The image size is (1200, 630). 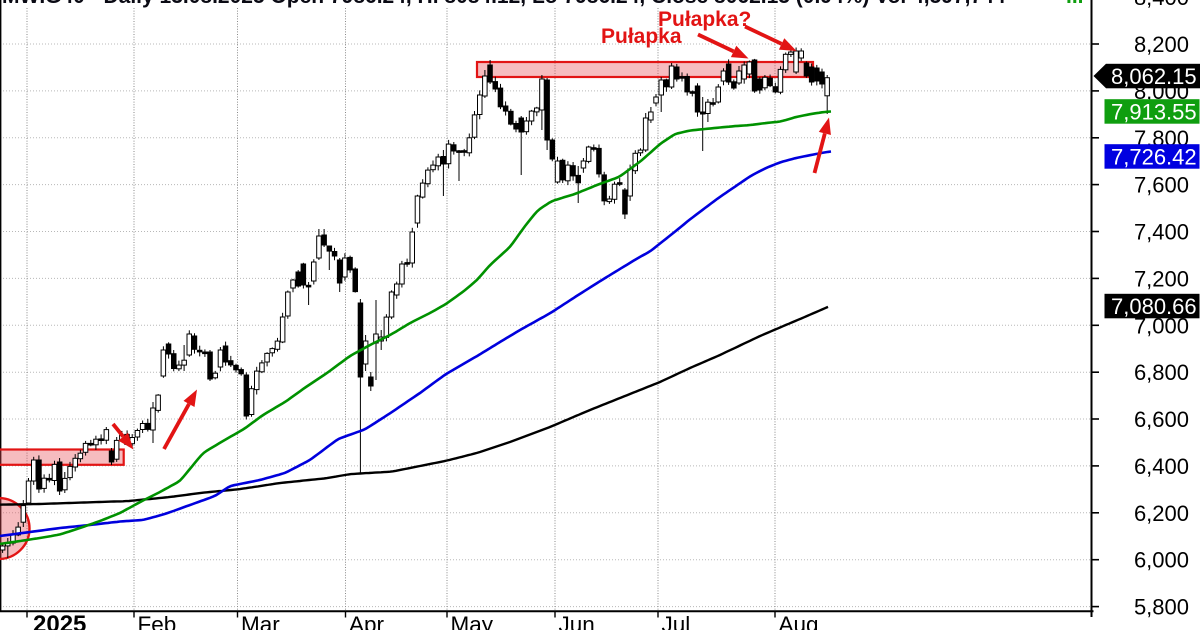 What do you see at coordinates (1154, 306) in the screenshot?
I see `svg-text: 7,080.66` at bounding box center [1154, 306].